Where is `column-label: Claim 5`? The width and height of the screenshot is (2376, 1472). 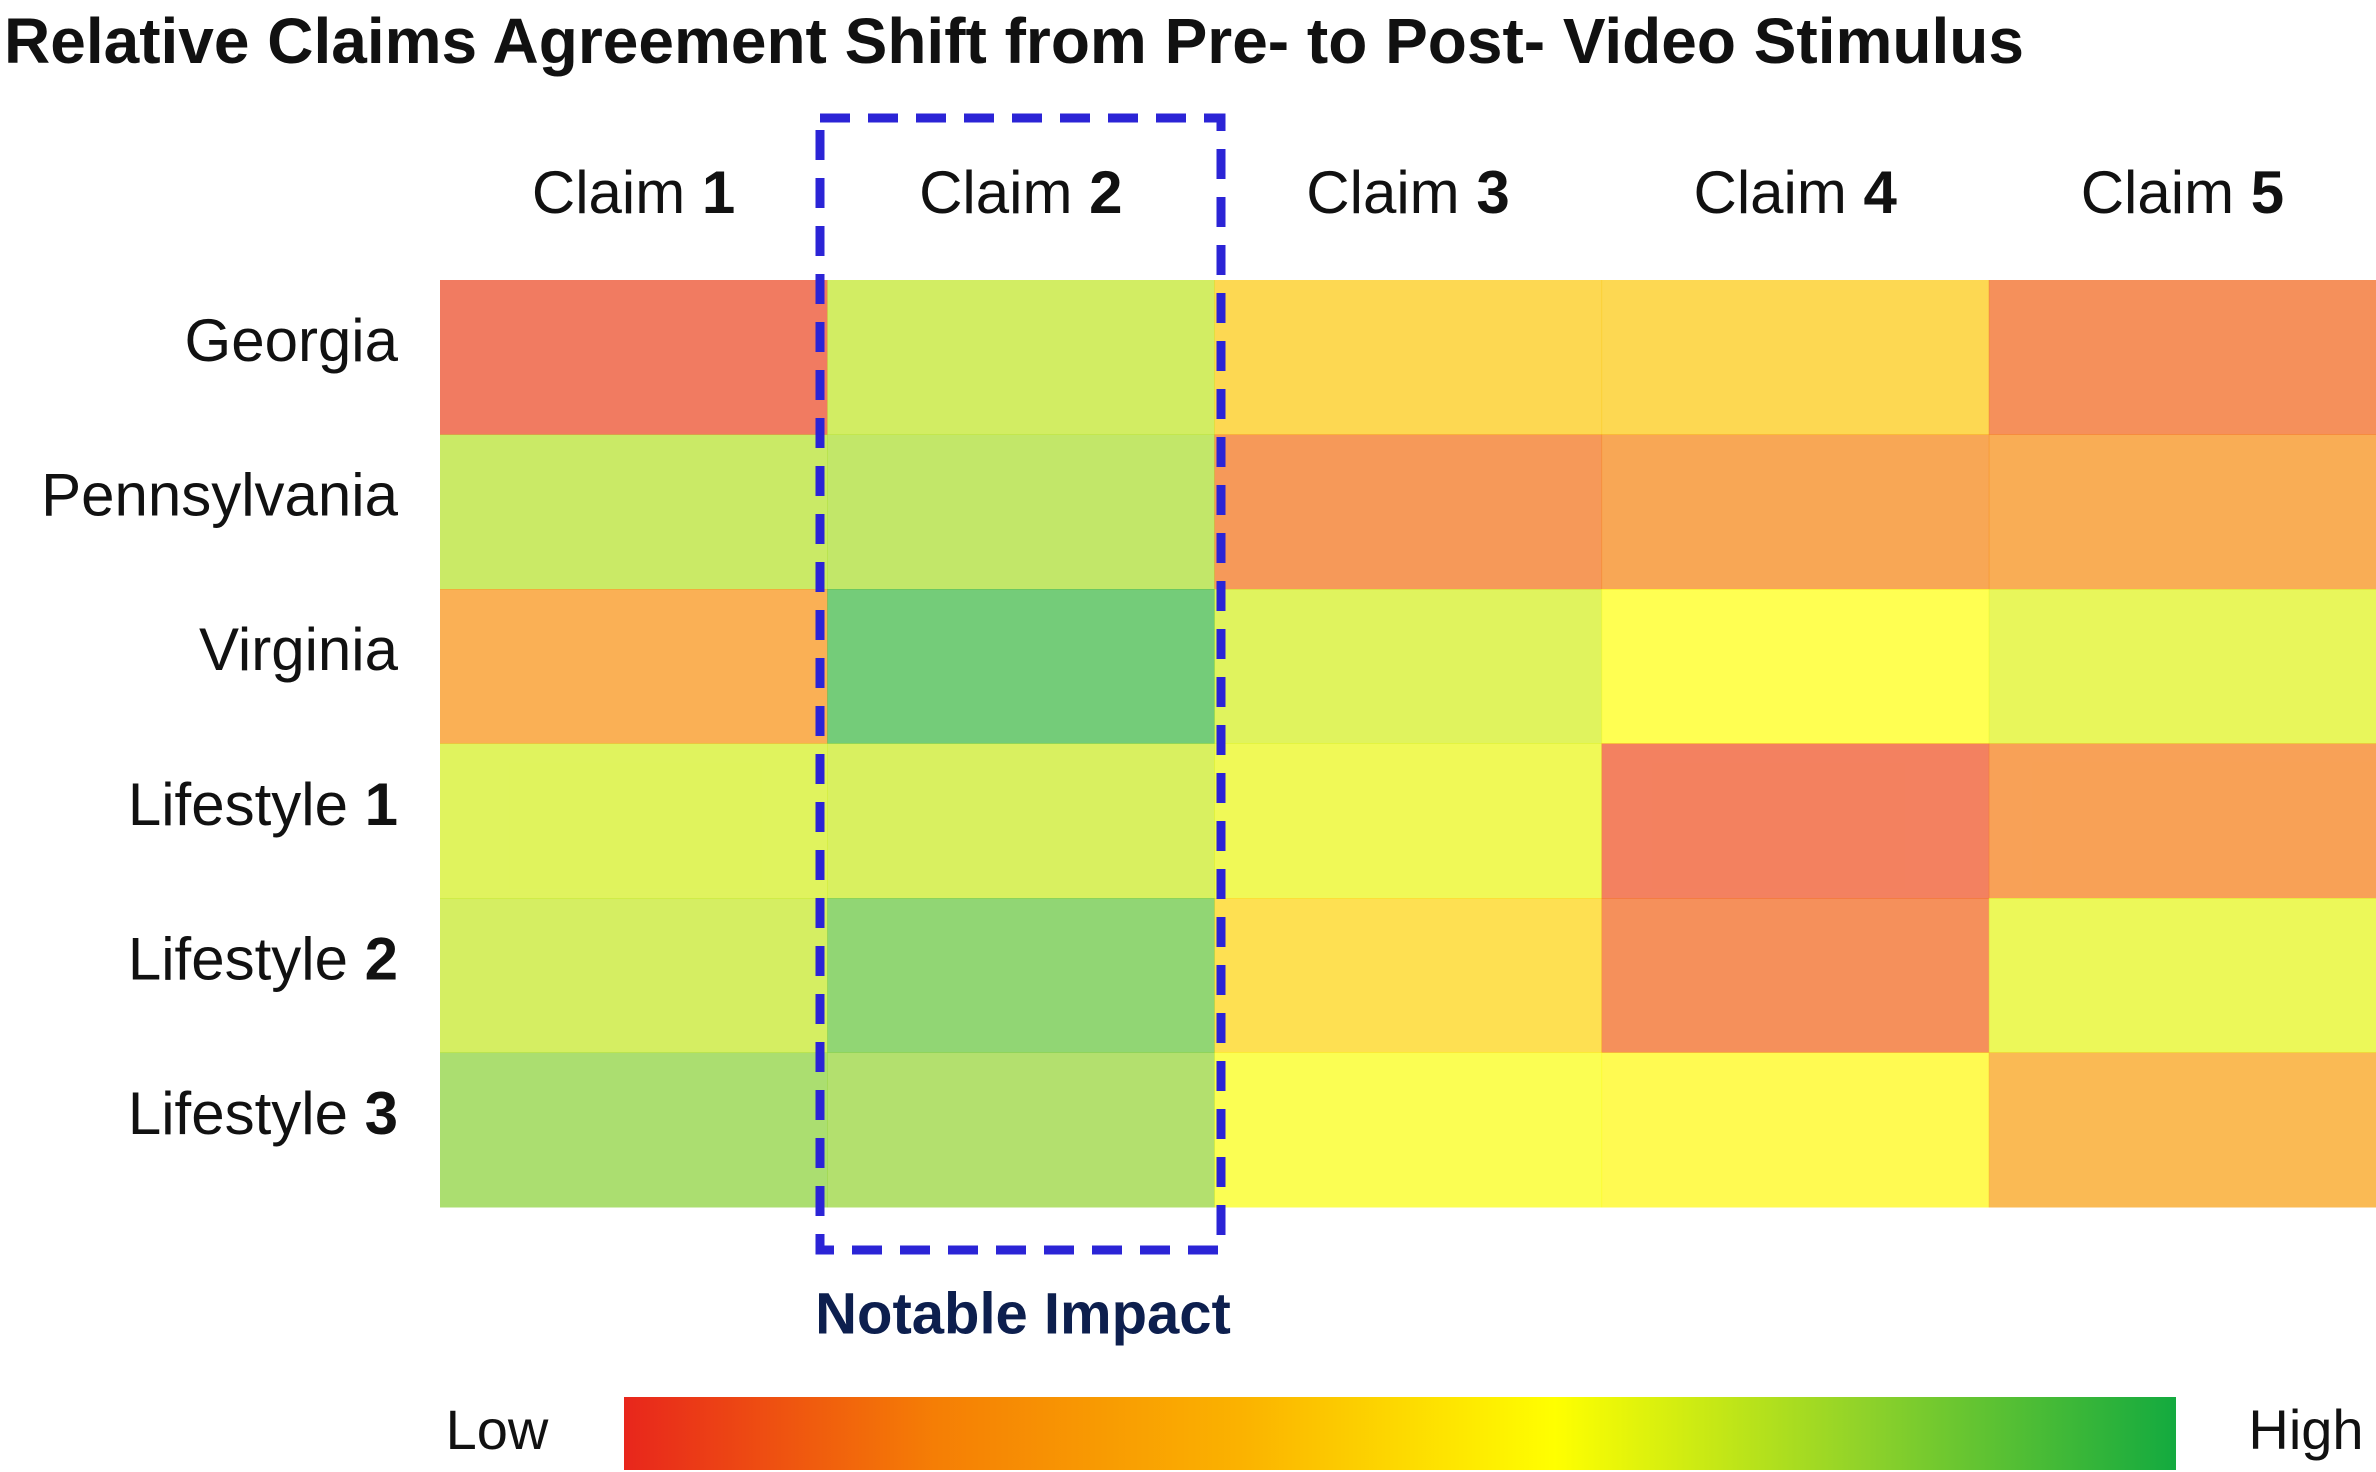
column-label: Claim 5 is located at coordinates (2182, 192).